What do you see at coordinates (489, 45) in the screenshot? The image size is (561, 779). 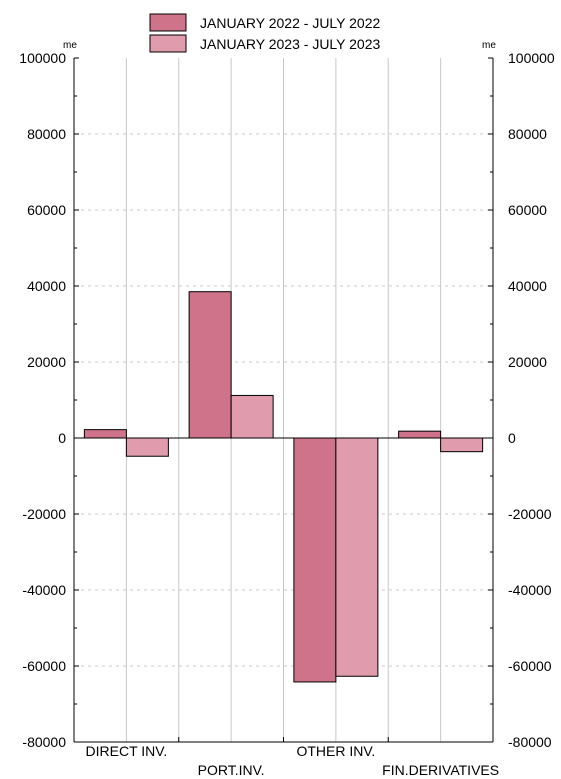 I see `right-unit-label: me` at bounding box center [489, 45].